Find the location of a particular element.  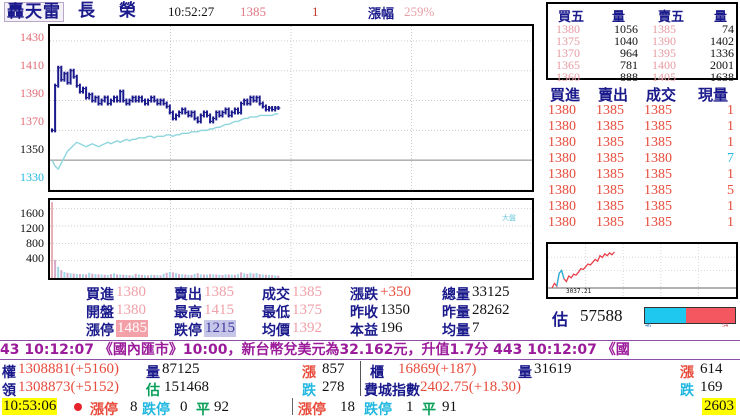

summary-value: +350 is located at coordinates (395, 292).